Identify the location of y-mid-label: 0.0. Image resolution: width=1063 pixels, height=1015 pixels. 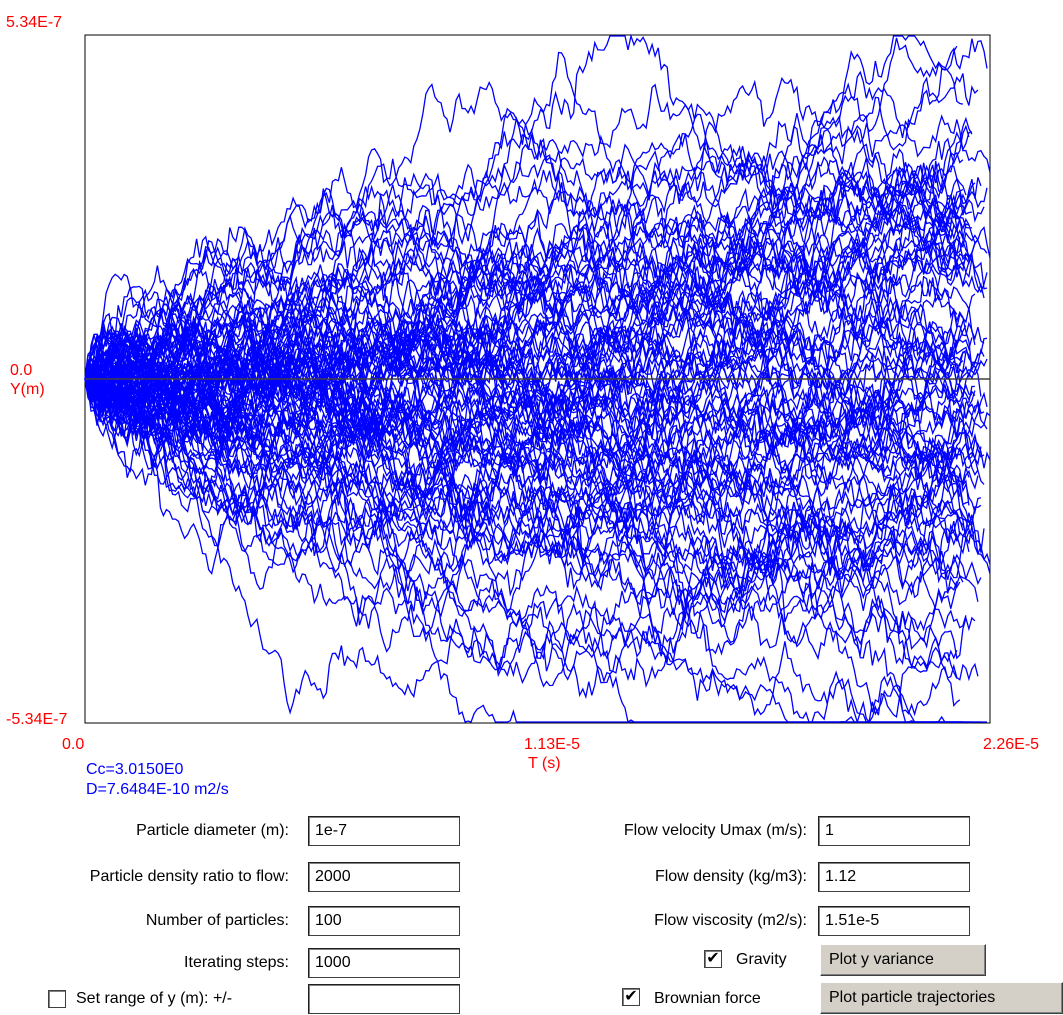
(21, 370).